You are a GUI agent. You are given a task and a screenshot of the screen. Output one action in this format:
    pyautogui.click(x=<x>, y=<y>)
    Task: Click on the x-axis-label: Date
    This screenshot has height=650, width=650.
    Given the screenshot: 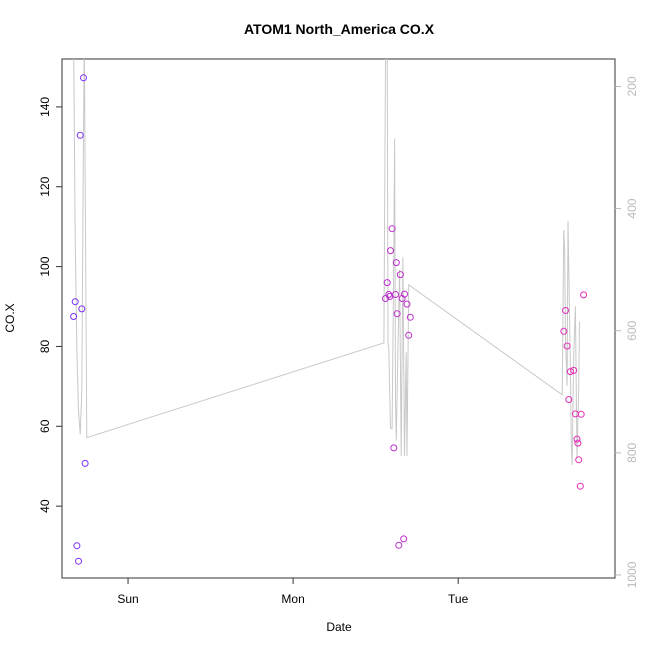 What is the action you would take?
    pyautogui.click(x=339, y=627)
    